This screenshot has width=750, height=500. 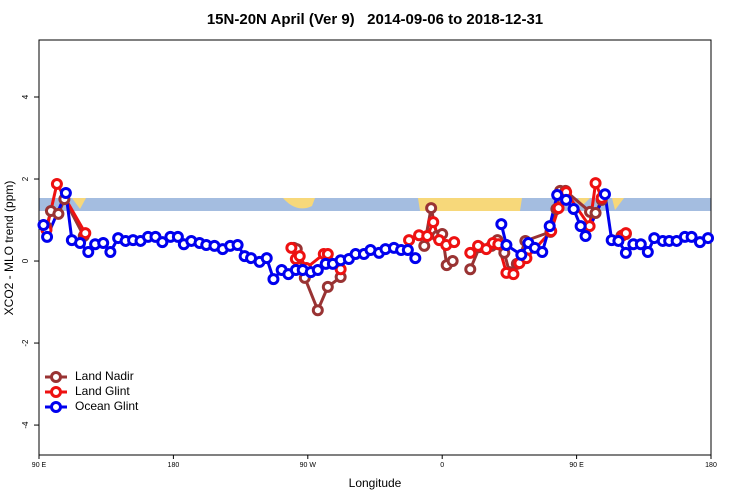 What do you see at coordinates (107, 406) in the screenshot?
I see `legend-label: Ocean Glint` at bounding box center [107, 406].